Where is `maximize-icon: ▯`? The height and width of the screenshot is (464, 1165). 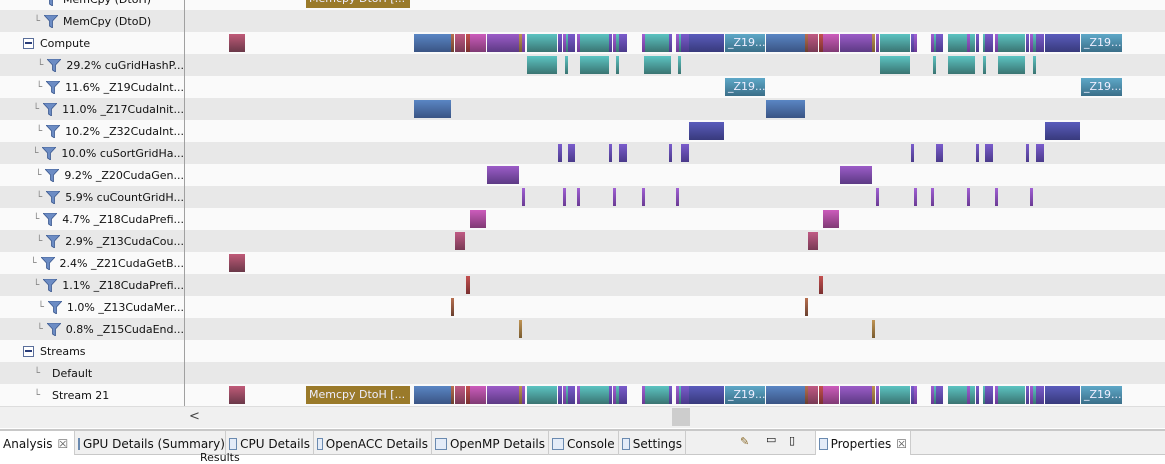 maximize-icon: ▯ is located at coordinates (792, 440).